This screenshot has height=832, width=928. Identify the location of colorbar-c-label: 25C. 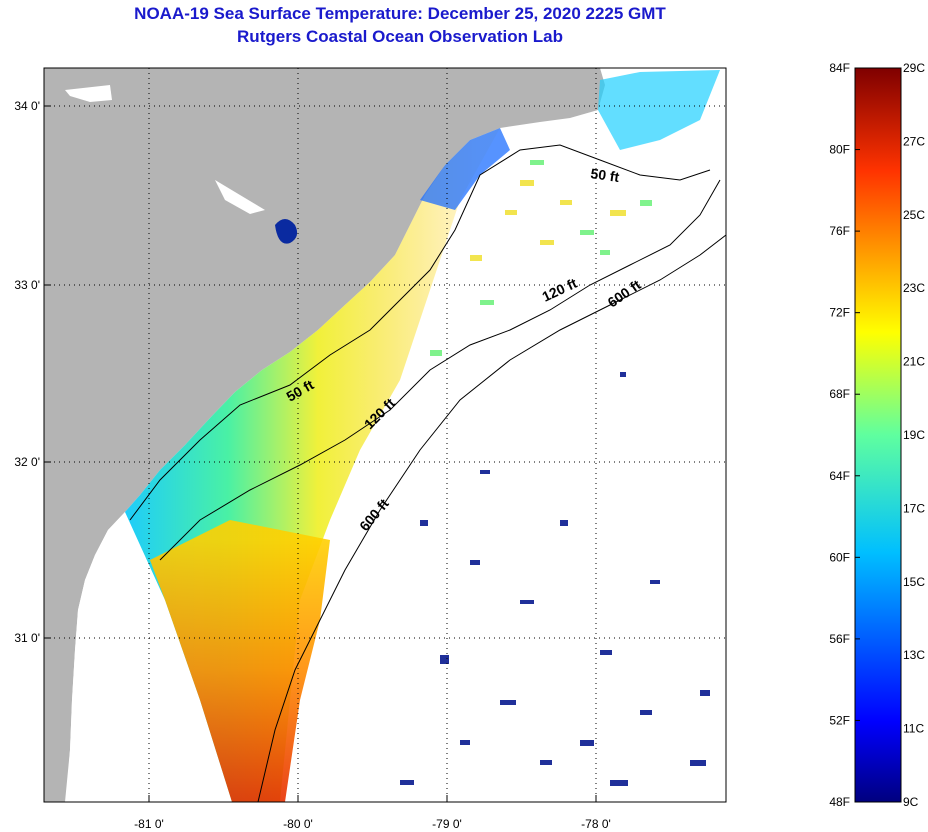
(914, 215).